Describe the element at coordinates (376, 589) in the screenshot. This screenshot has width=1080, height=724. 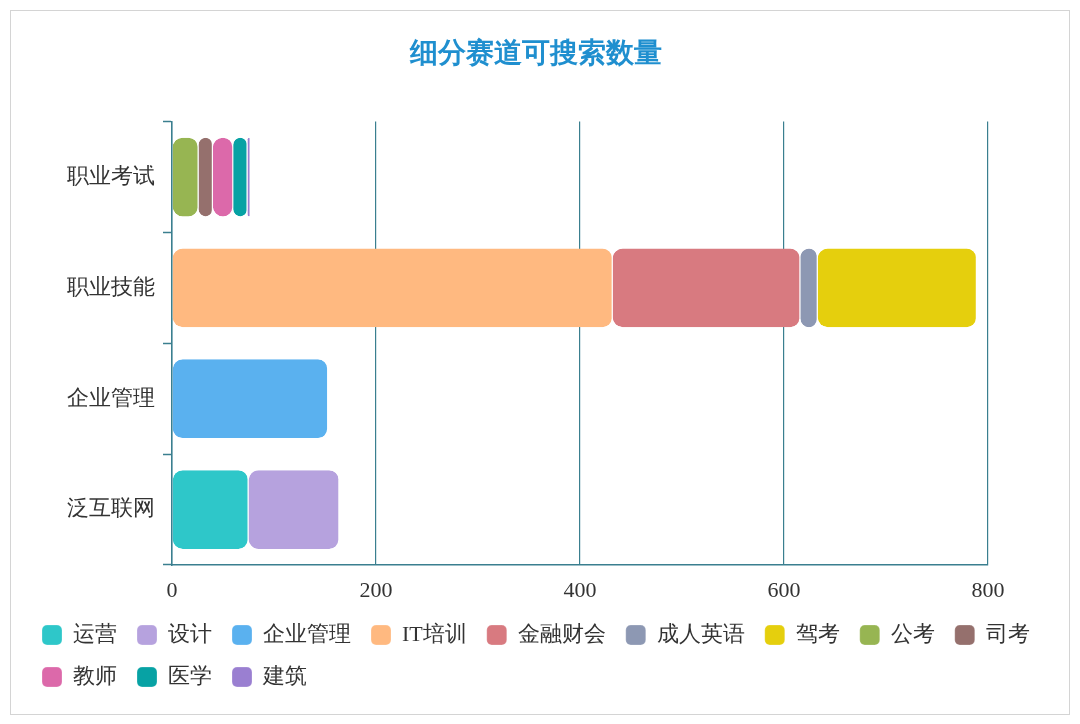
I see `x-tick-label: 200` at that location.